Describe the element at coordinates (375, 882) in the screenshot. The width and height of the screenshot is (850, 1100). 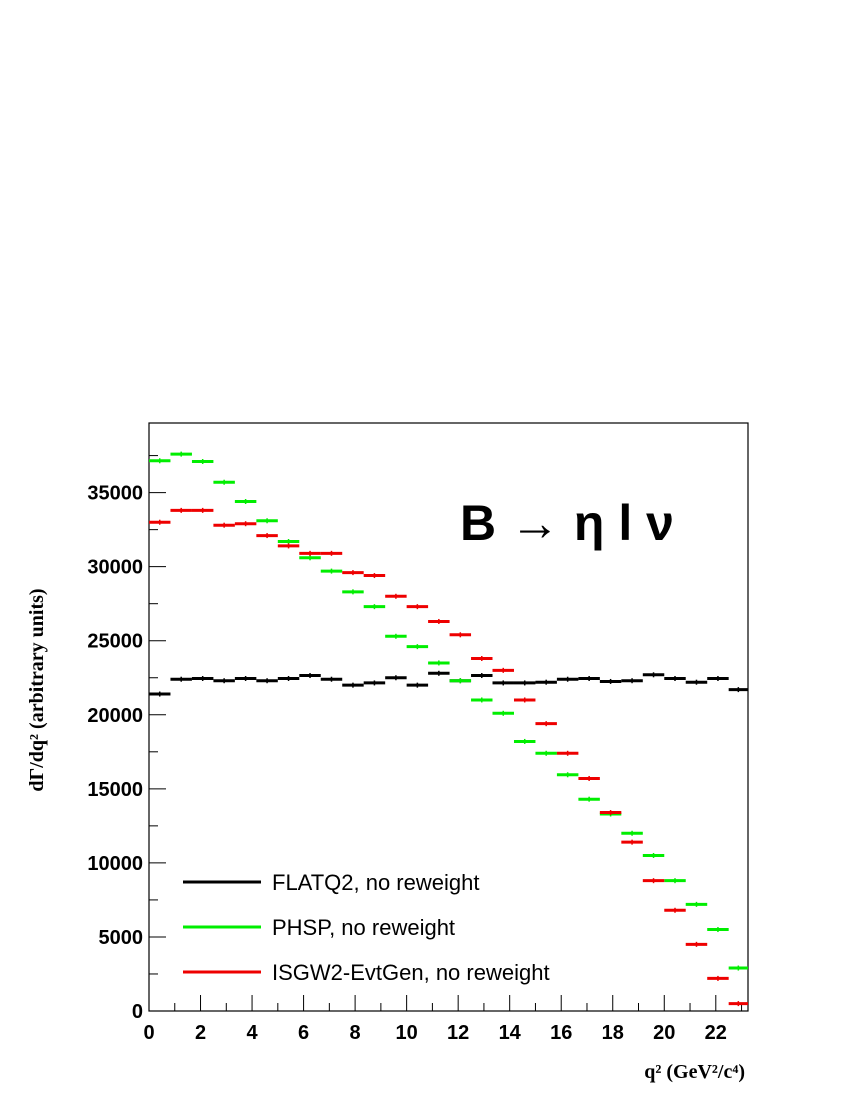
I see `legend-label: FLATQ2, no reweight` at that location.